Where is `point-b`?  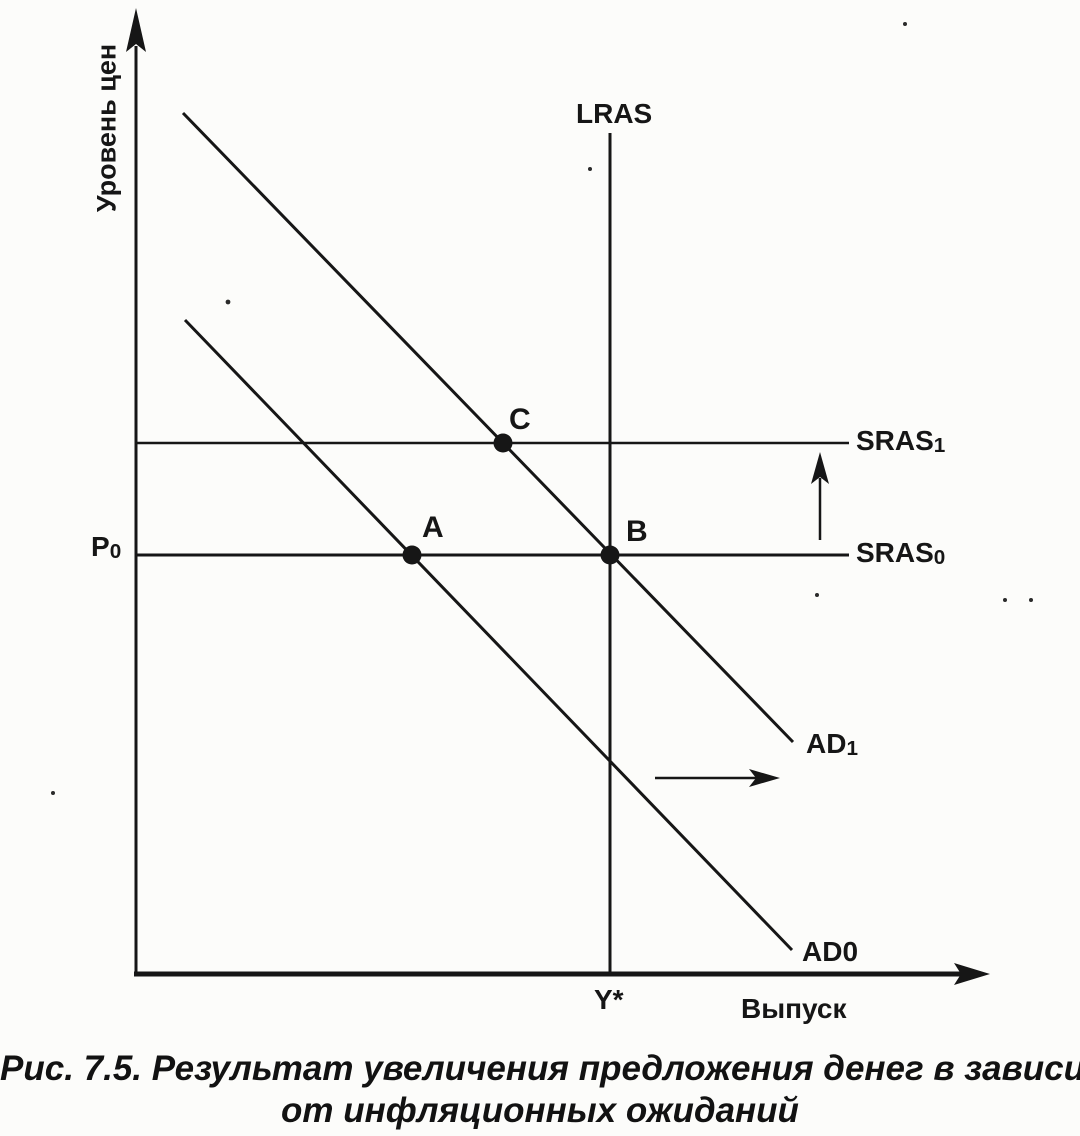
point-b is located at coordinates (610, 555).